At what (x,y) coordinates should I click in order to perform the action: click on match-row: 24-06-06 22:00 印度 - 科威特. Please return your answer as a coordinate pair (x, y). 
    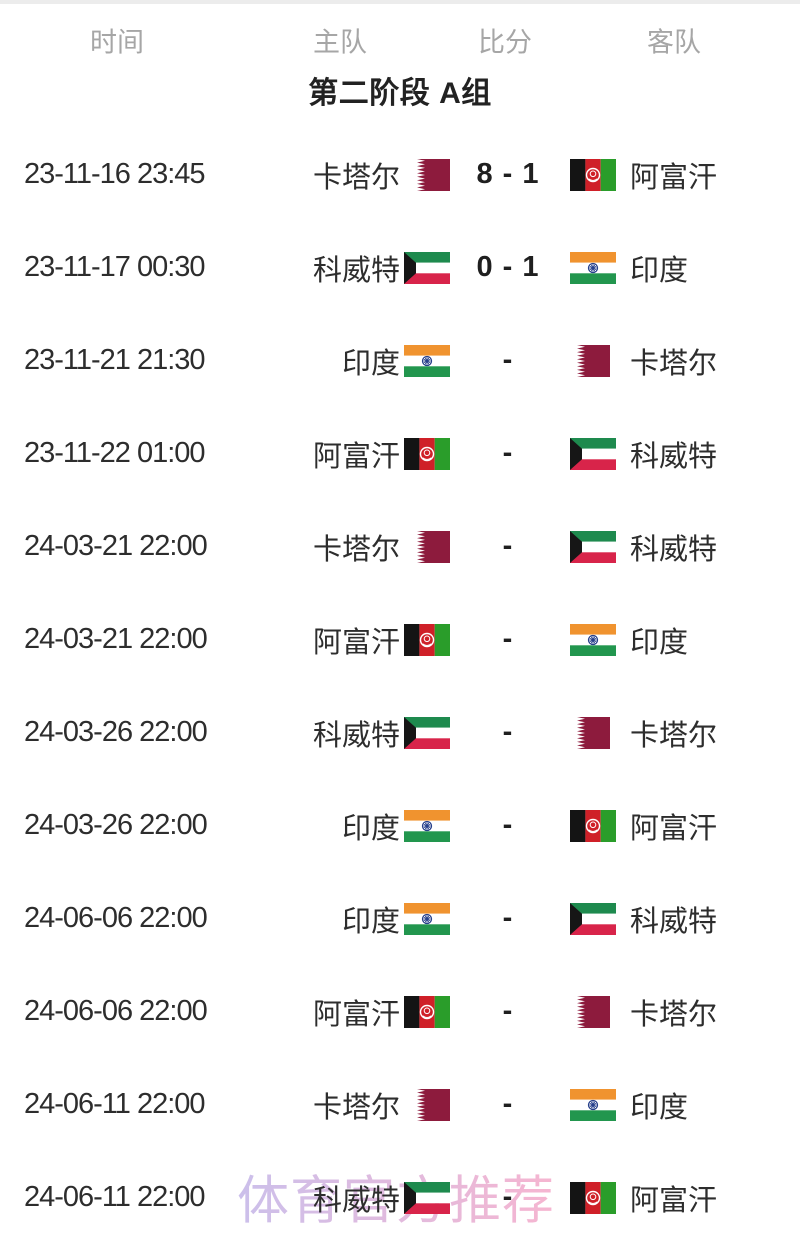
    Looking at the image, I should click on (400, 918).